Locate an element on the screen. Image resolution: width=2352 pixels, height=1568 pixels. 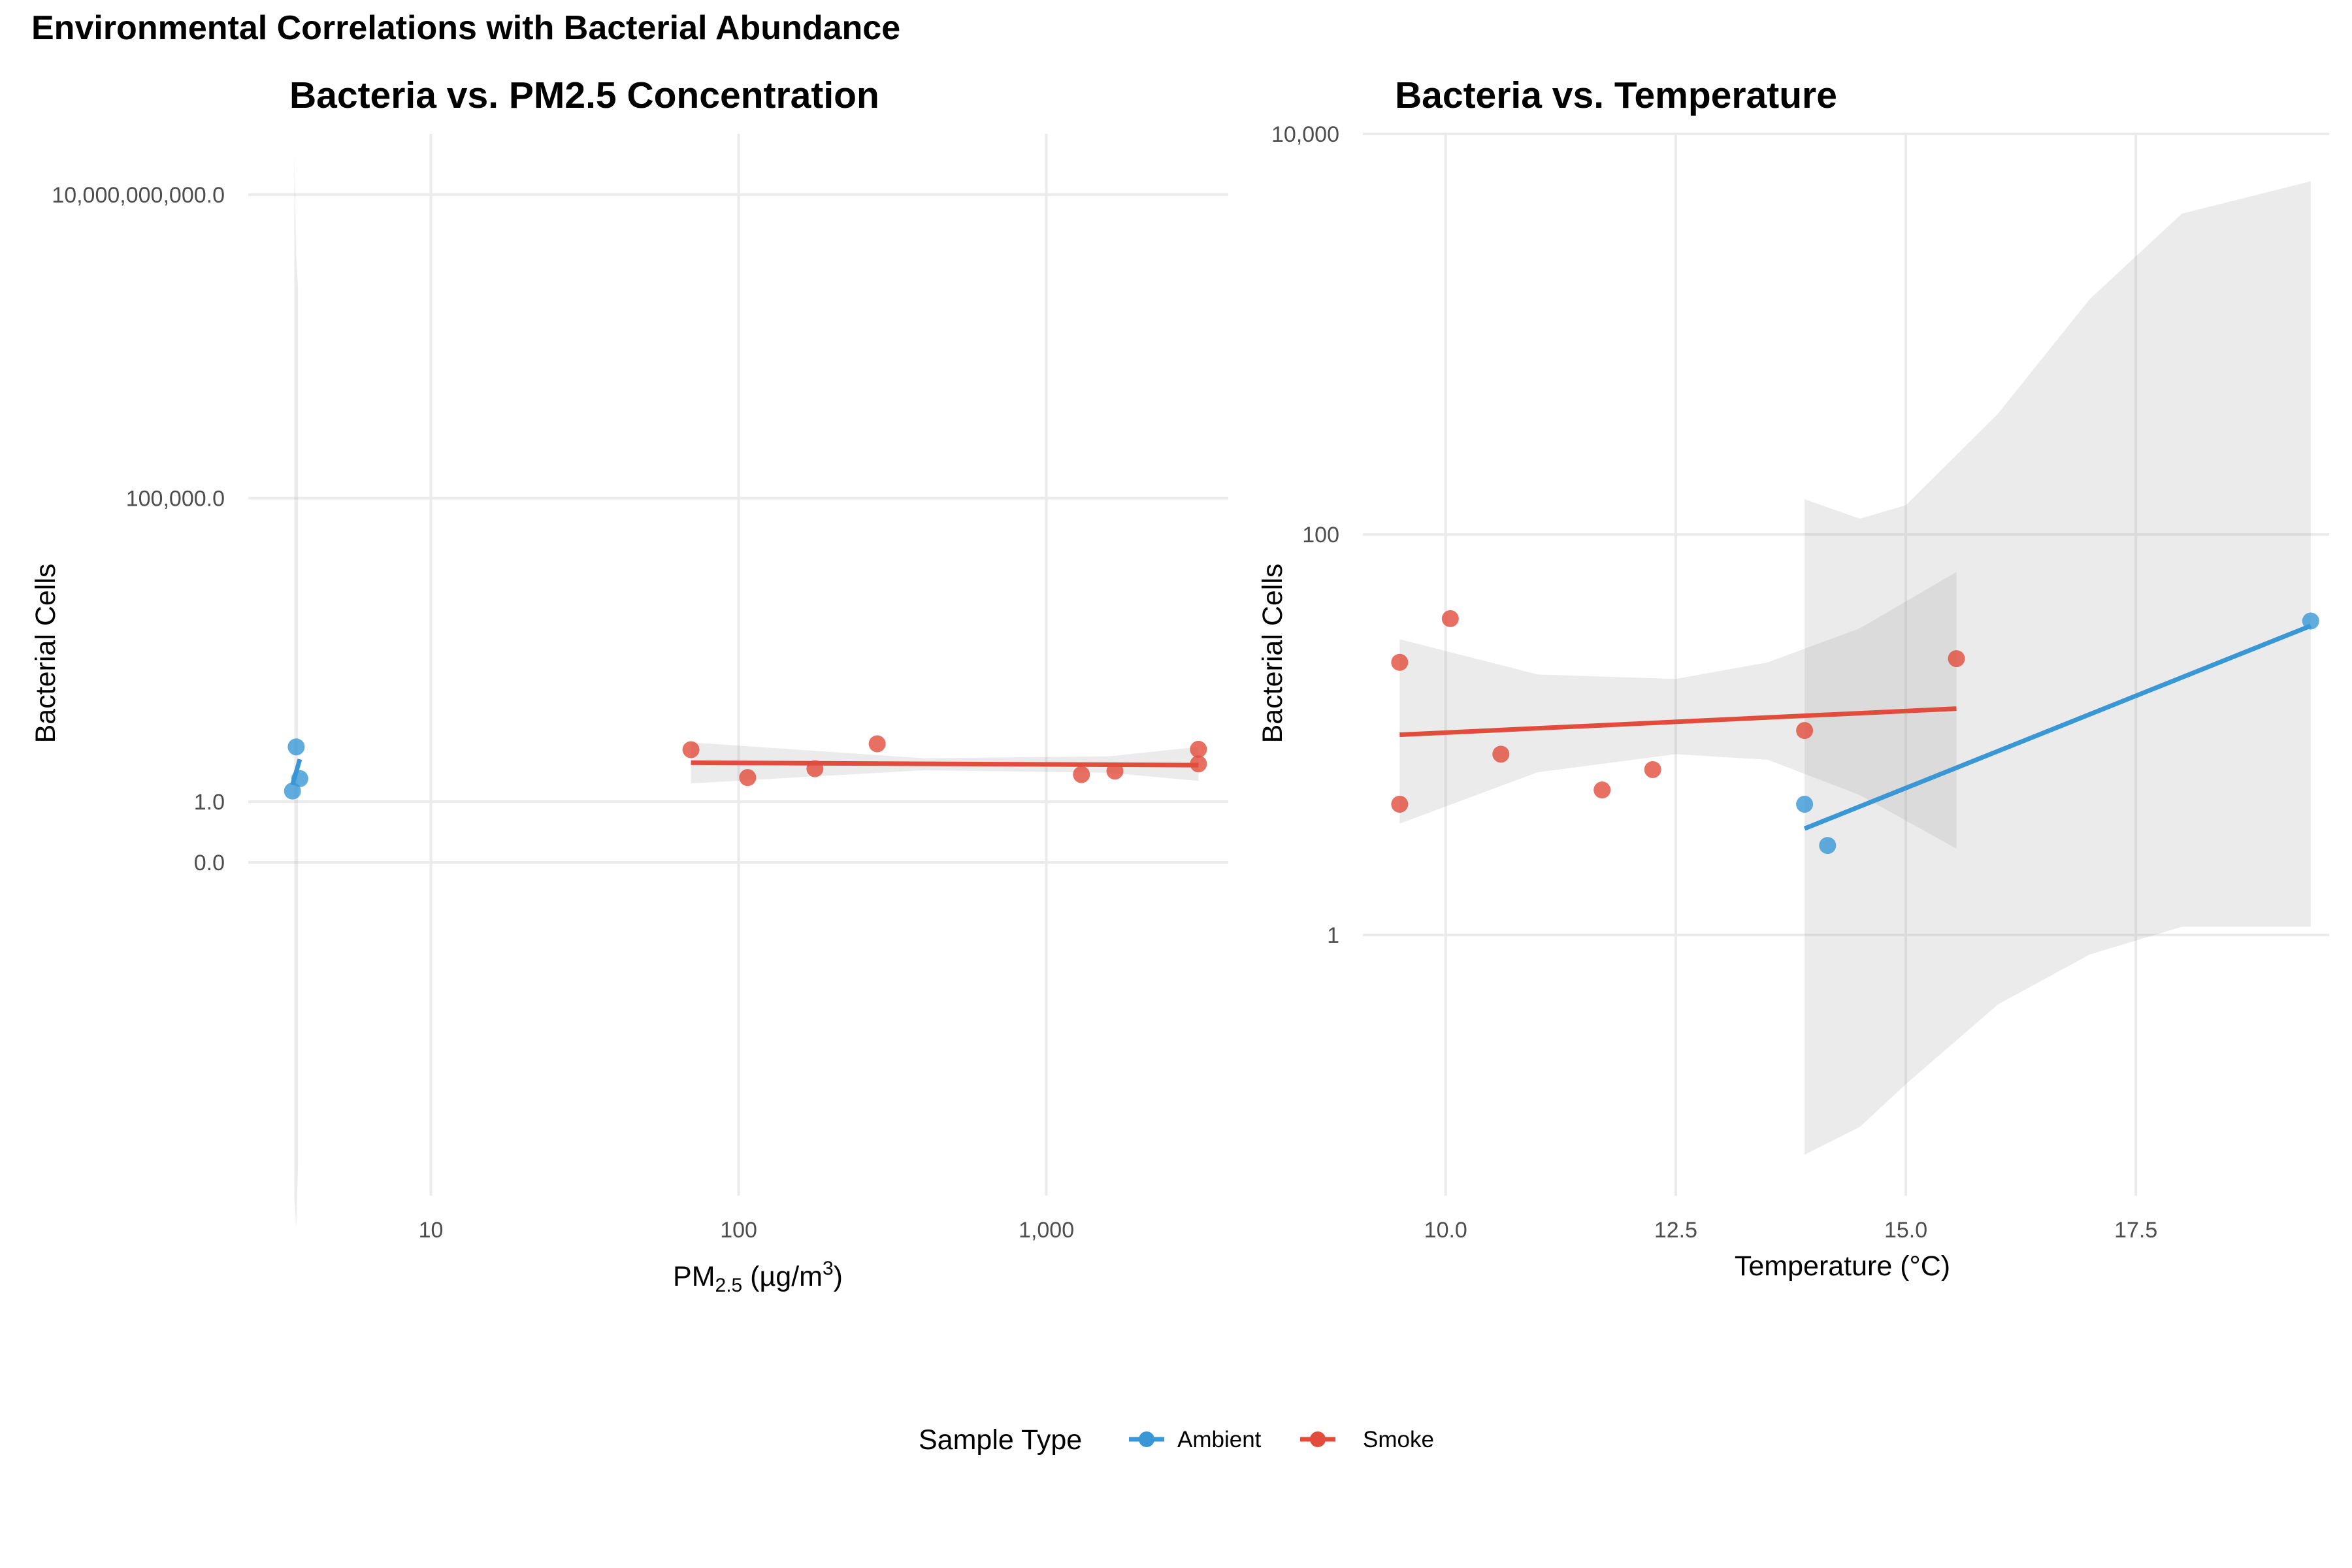
temperature-fit-lines is located at coordinates (1855, 727).